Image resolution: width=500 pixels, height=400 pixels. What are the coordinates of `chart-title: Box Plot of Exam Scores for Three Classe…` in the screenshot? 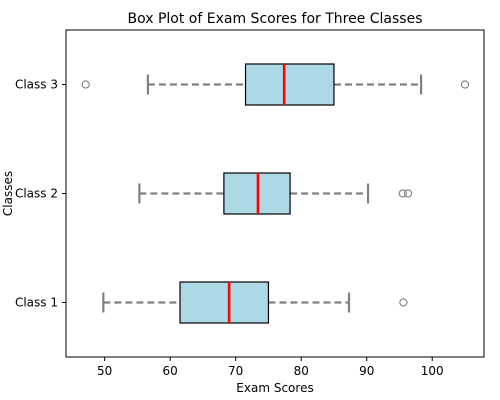 It's located at (275, 19).